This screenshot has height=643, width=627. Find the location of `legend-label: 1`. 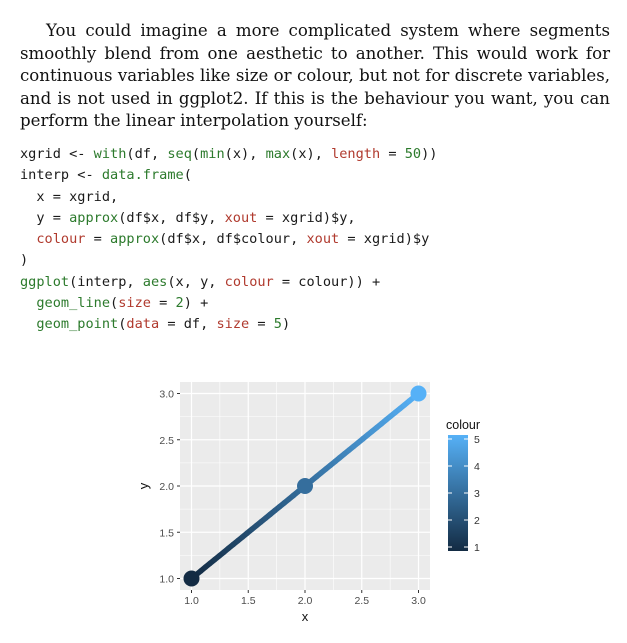

legend-label: 1 is located at coordinates (477, 548).